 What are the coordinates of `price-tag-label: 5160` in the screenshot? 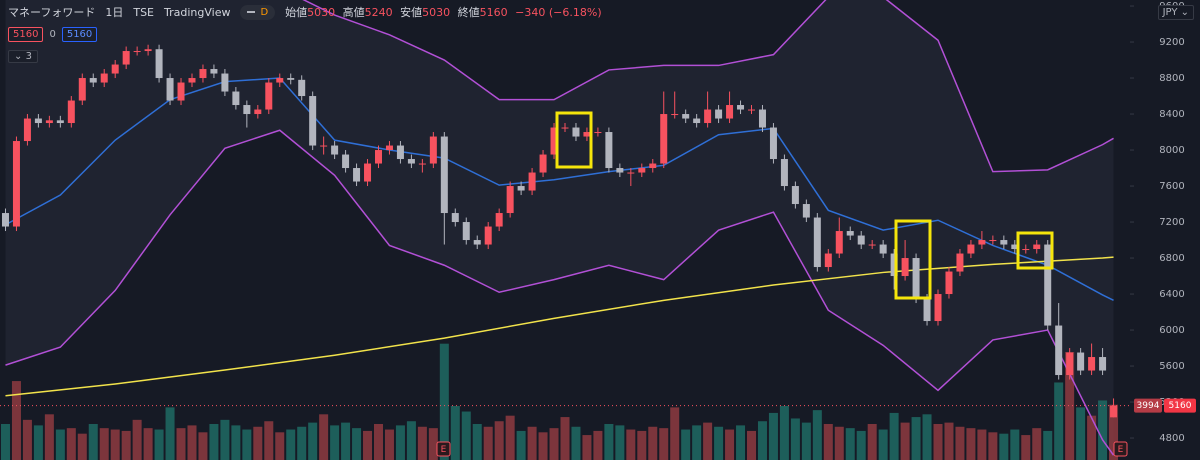 It's located at (1180, 406).